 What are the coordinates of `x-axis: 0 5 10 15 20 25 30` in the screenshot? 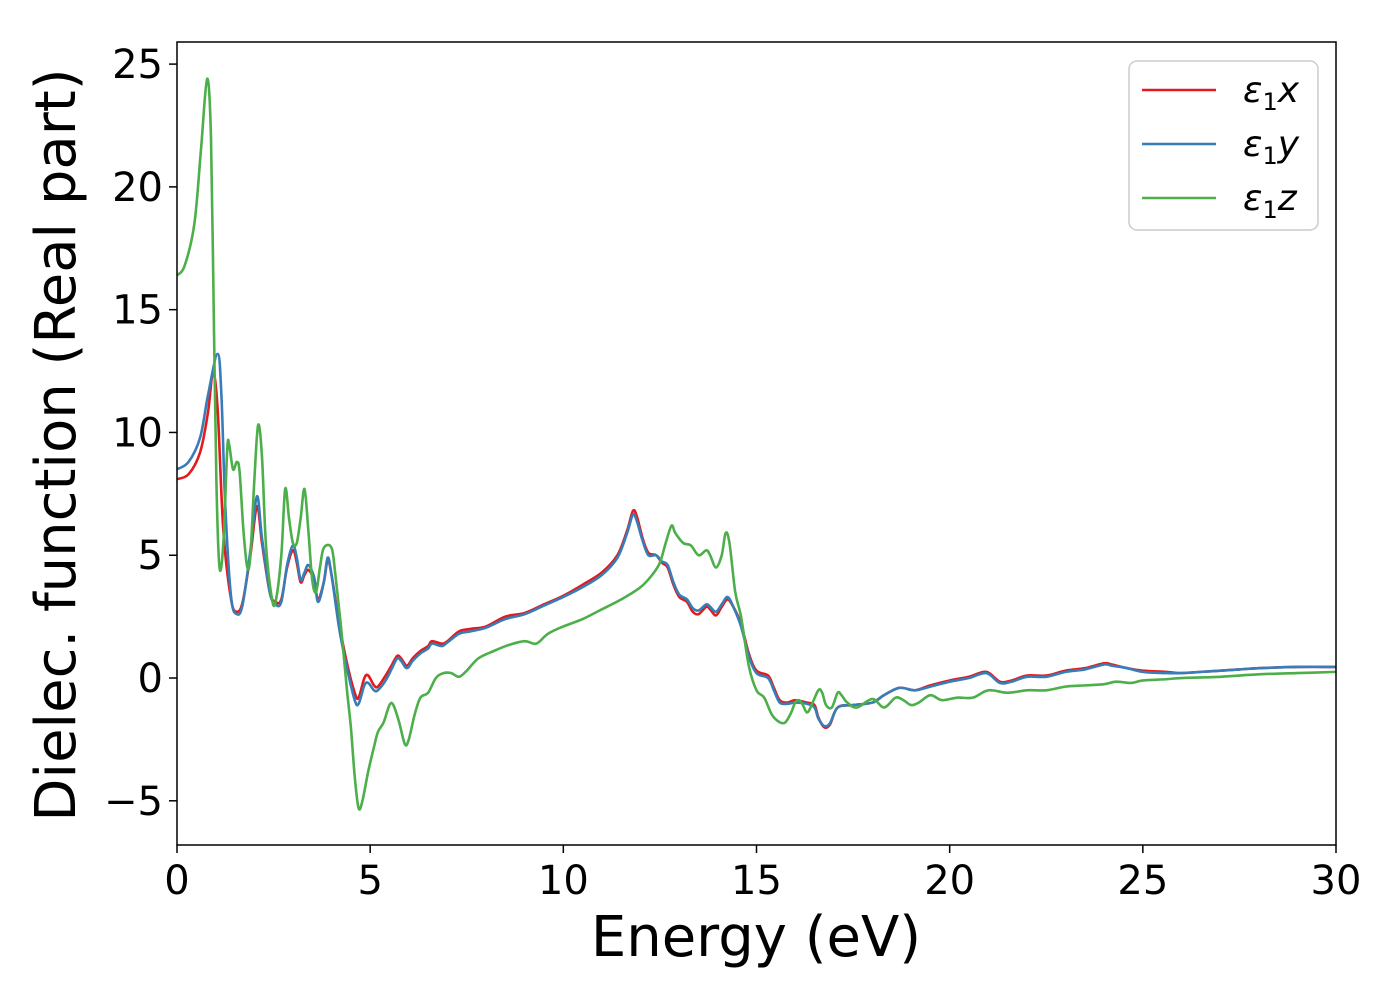 It's located at (762, 874).